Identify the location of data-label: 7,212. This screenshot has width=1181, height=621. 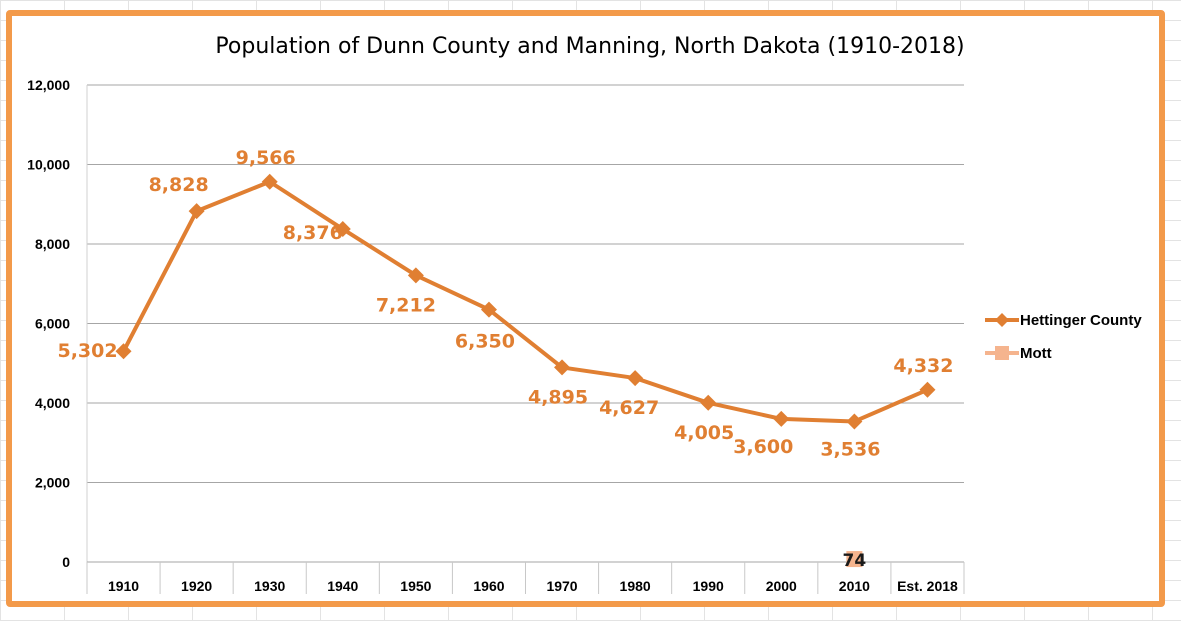
(406, 305).